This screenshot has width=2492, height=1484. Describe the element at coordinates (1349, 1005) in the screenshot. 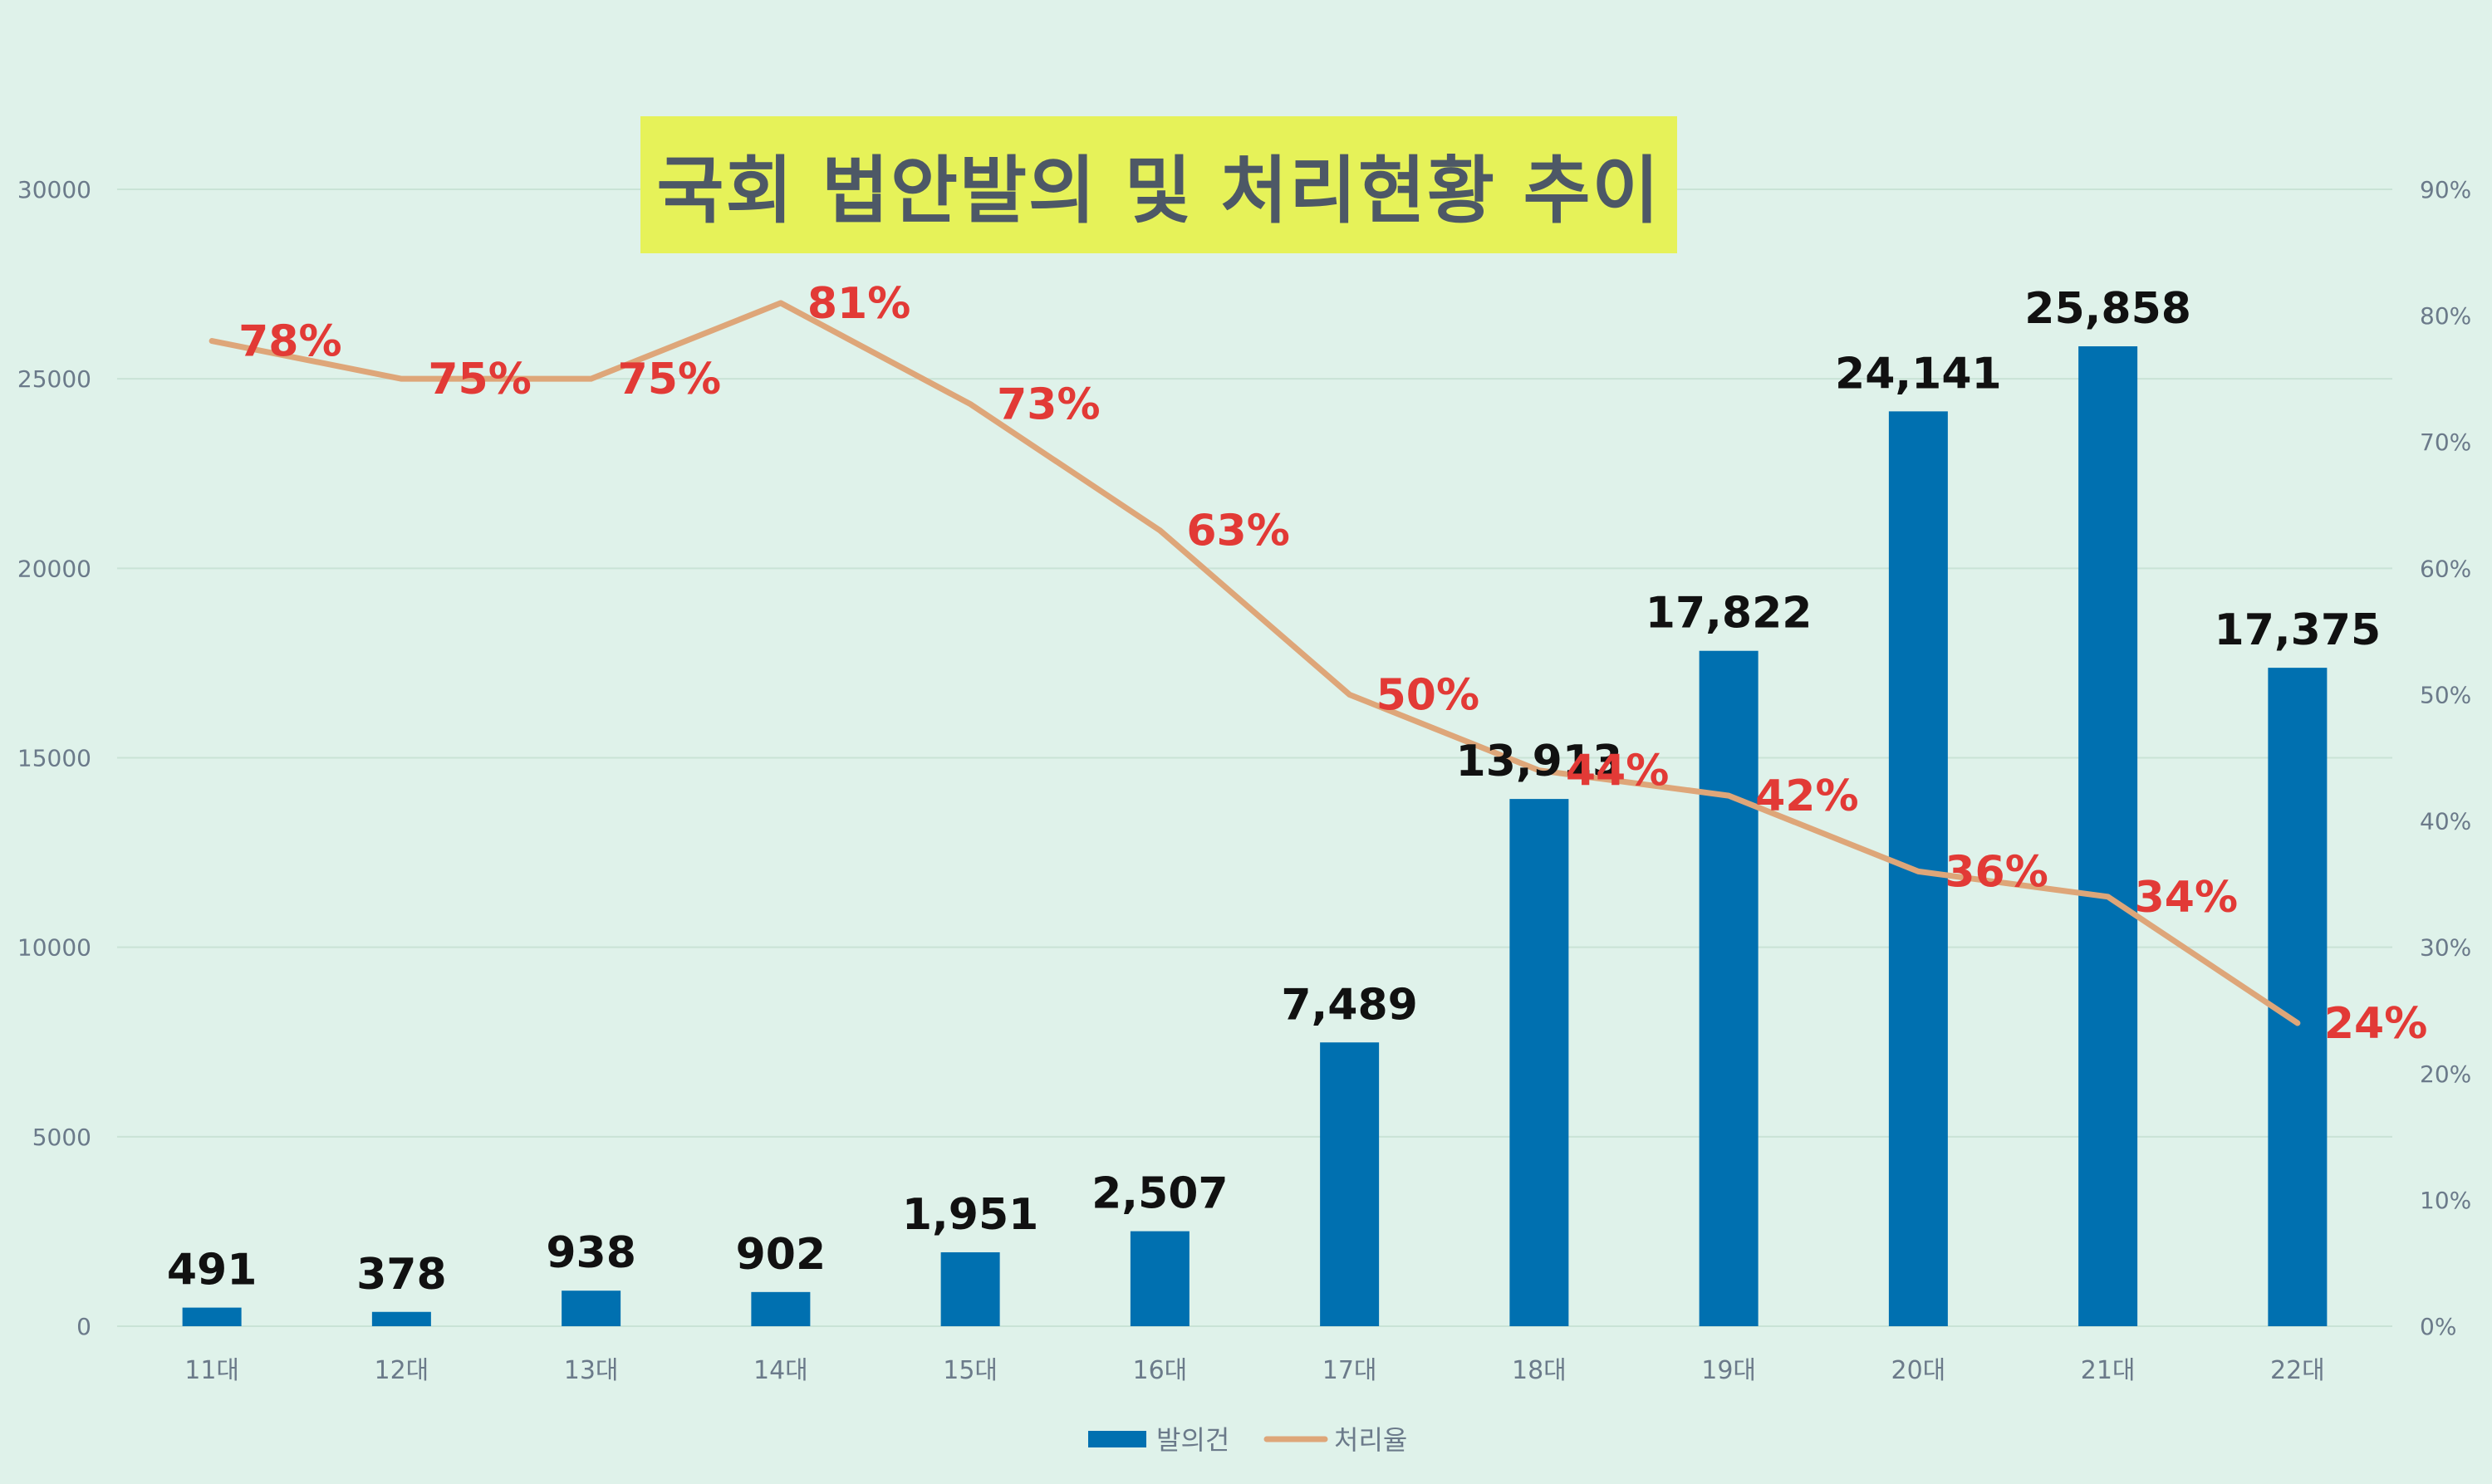

I see `bar-data-label: 7,489` at that location.